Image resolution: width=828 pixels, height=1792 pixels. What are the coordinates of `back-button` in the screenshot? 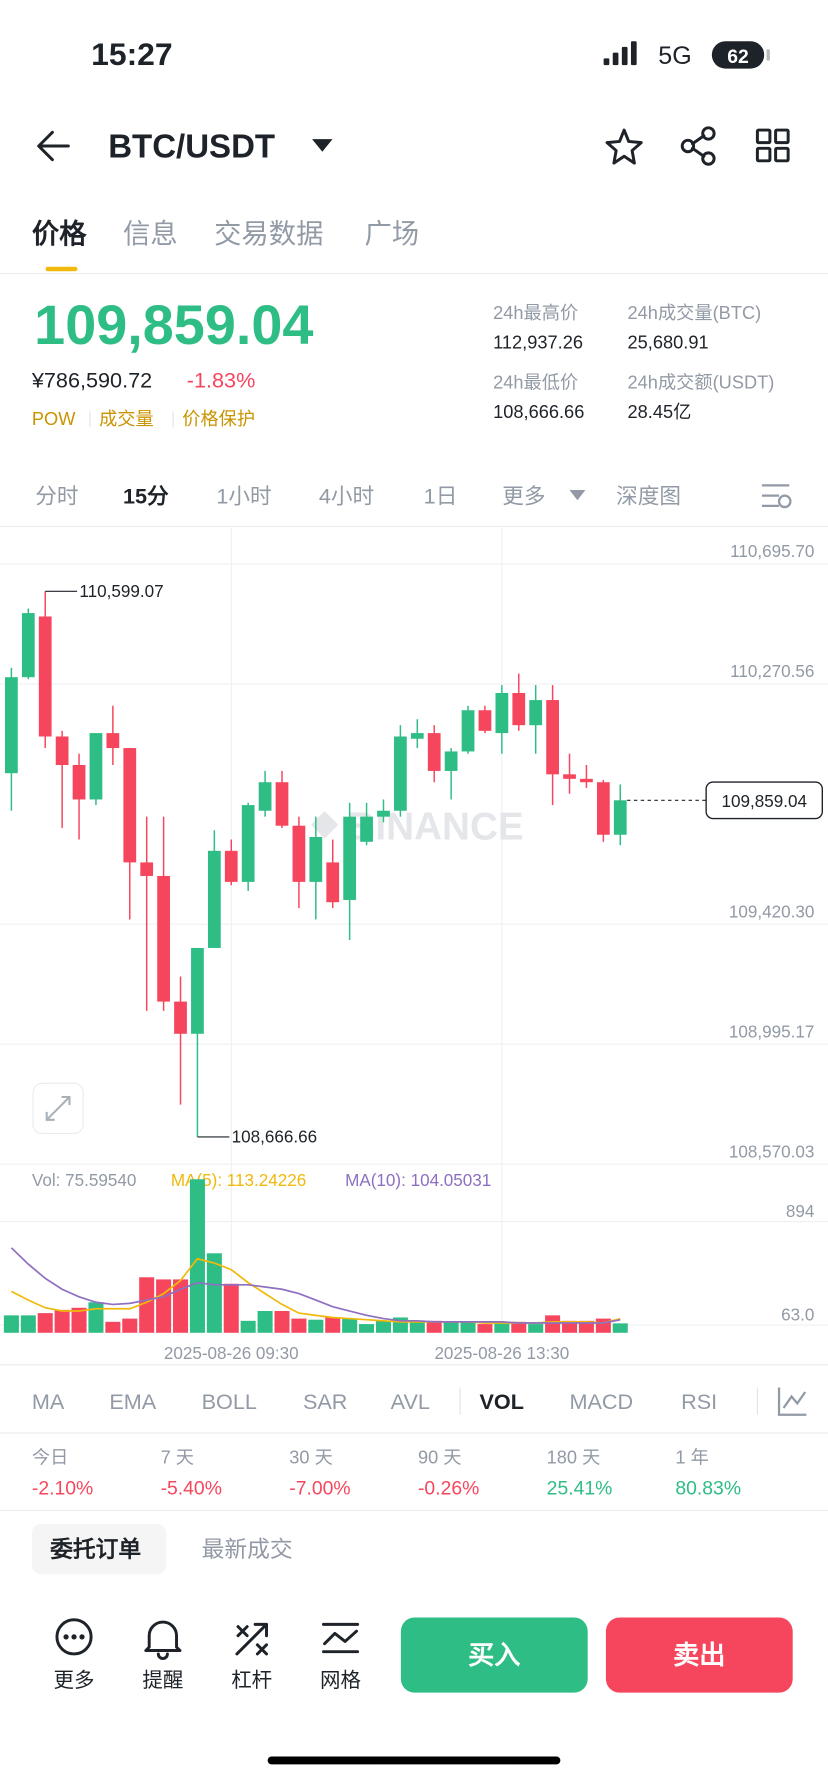 It's located at (53, 146).